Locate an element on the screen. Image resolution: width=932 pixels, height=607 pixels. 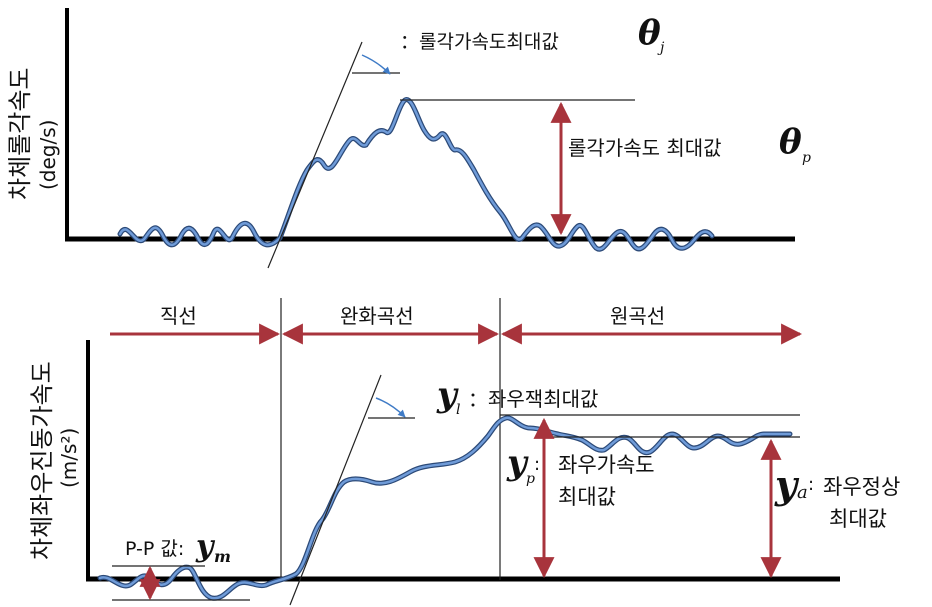
jerk-label: ：좌우잭최대값 is located at coordinates (533, 399).